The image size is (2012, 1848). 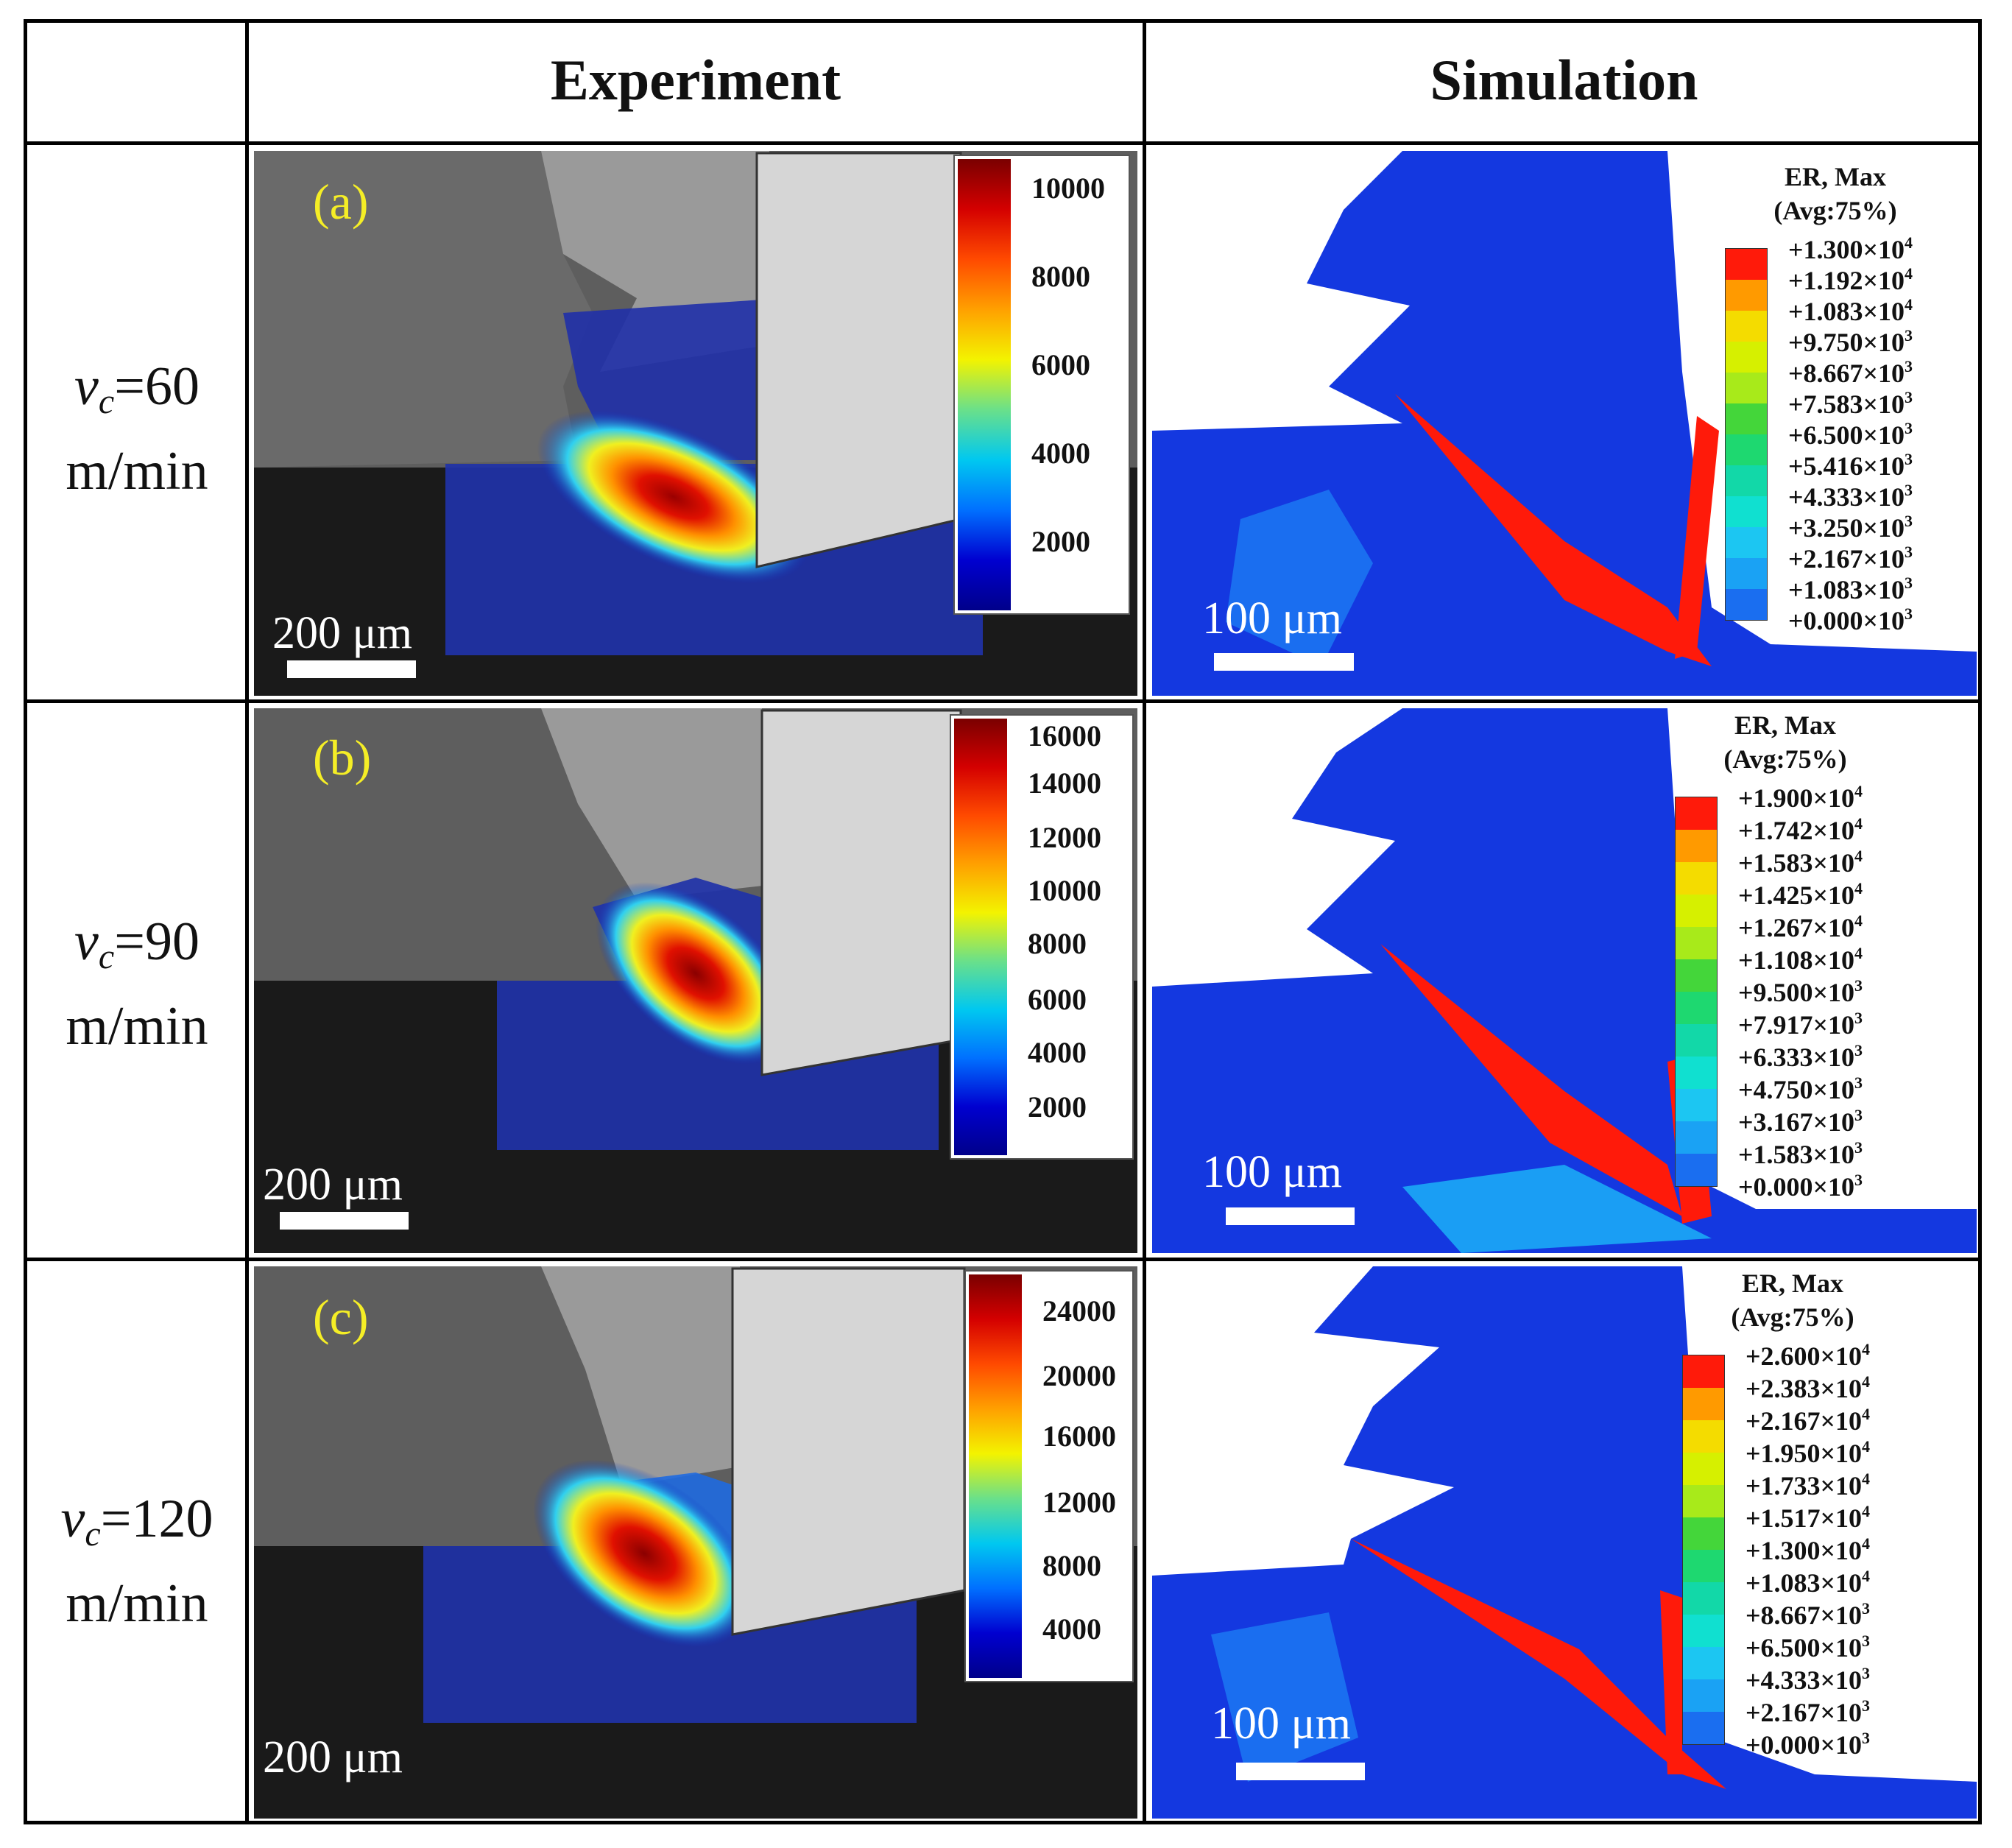 What do you see at coordinates (1850, 341) in the screenshot?
I see `legend-value: +9.750×103` at bounding box center [1850, 341].